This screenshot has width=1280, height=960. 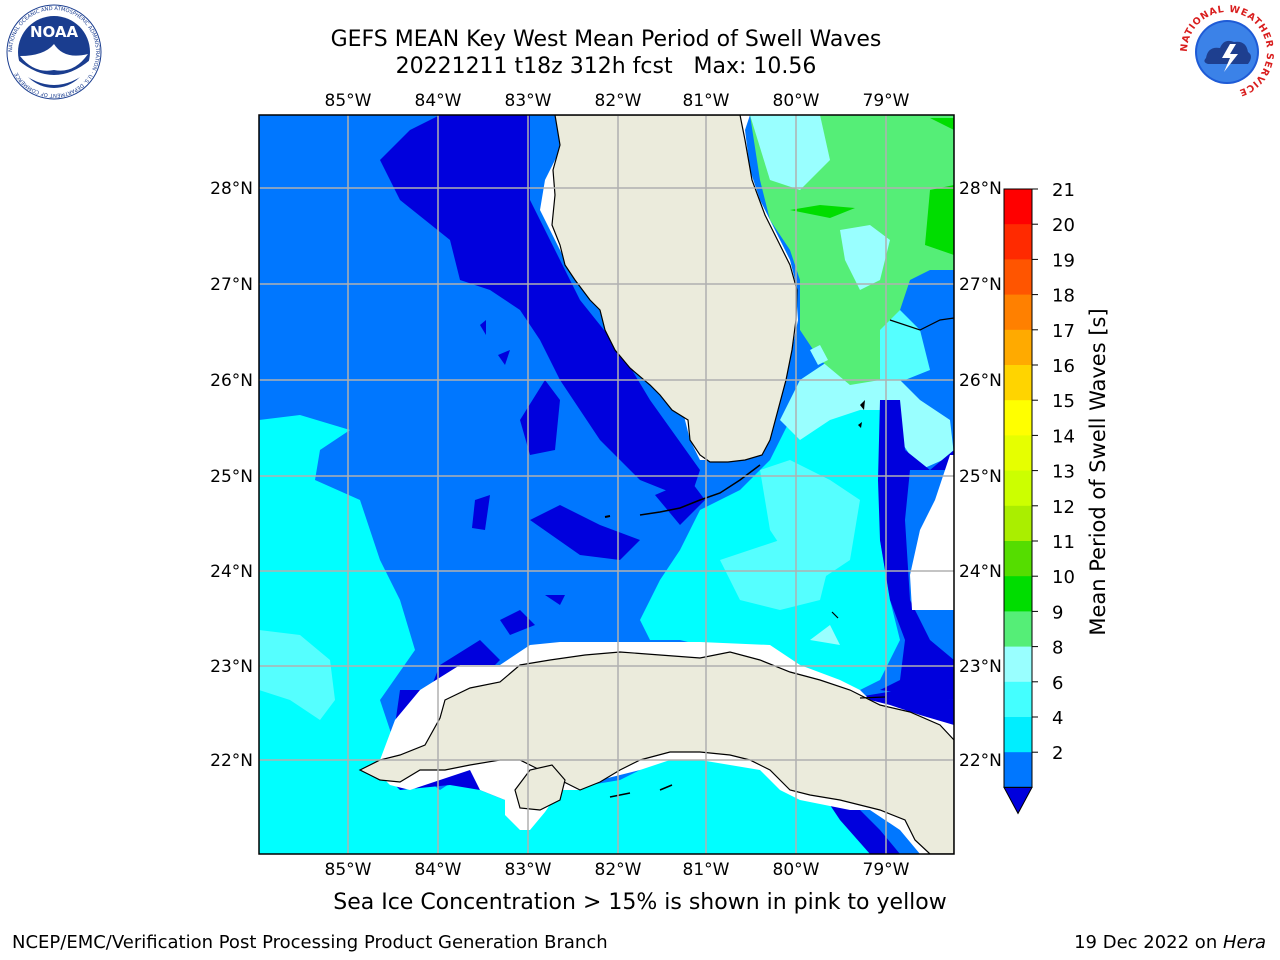 What do you see at coordinates (1063, 331) in the screenshot?
I see `colorbar-tick-label: 17` at bounding box center [1063, 331].